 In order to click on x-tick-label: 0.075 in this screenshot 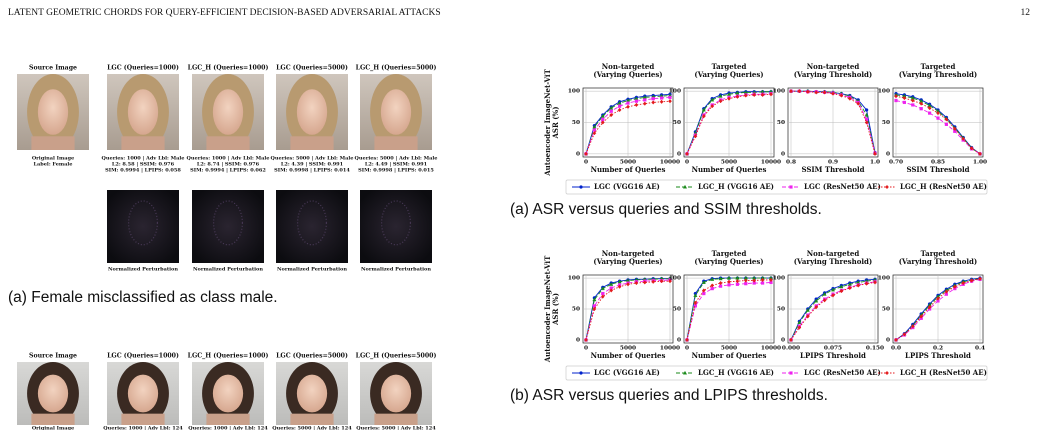, I will do `click(833, 349)`.